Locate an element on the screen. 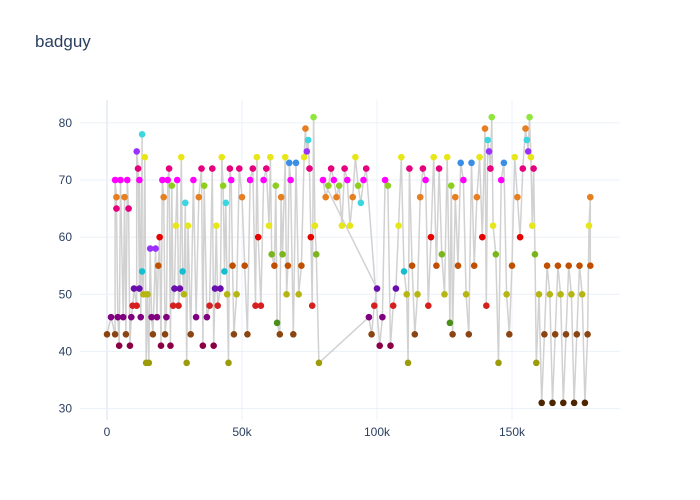  y-tick-label: 80 is located at coordinates (66, 123).